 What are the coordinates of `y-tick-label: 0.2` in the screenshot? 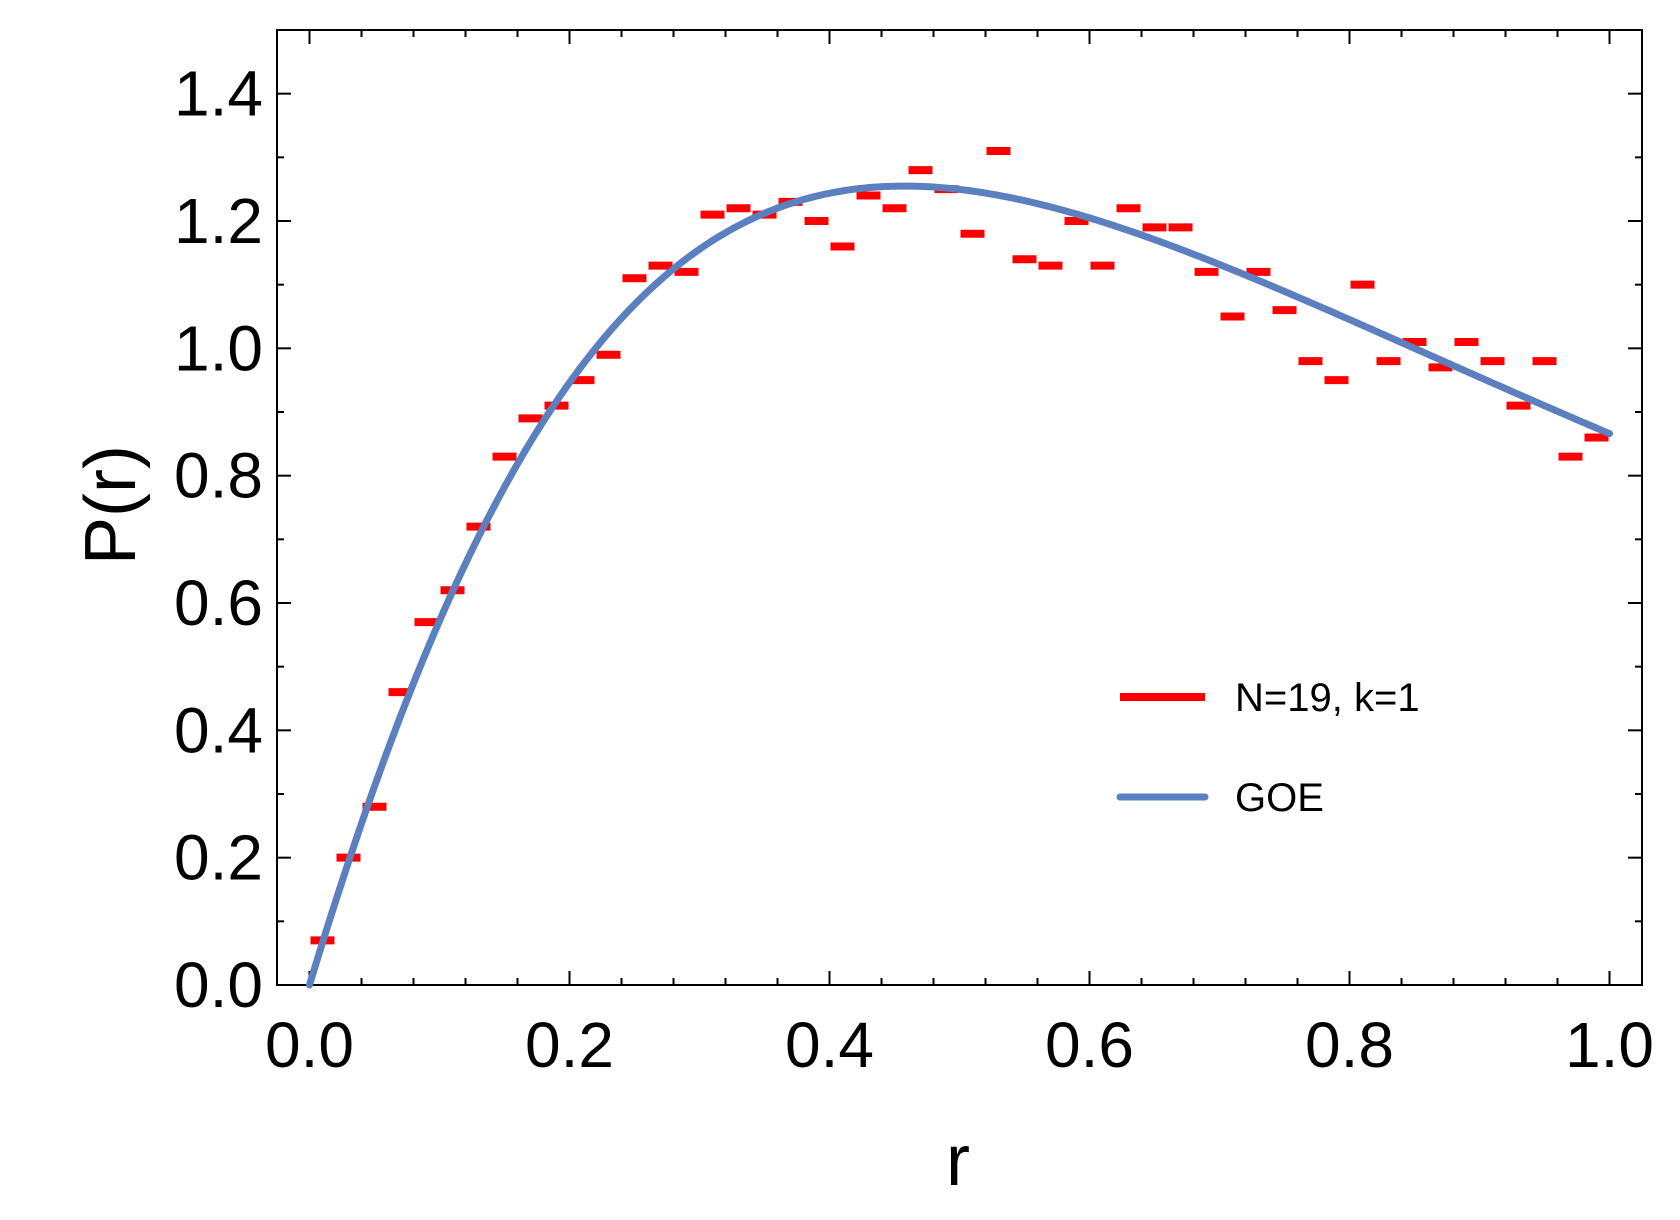 It's located at (218, 858).